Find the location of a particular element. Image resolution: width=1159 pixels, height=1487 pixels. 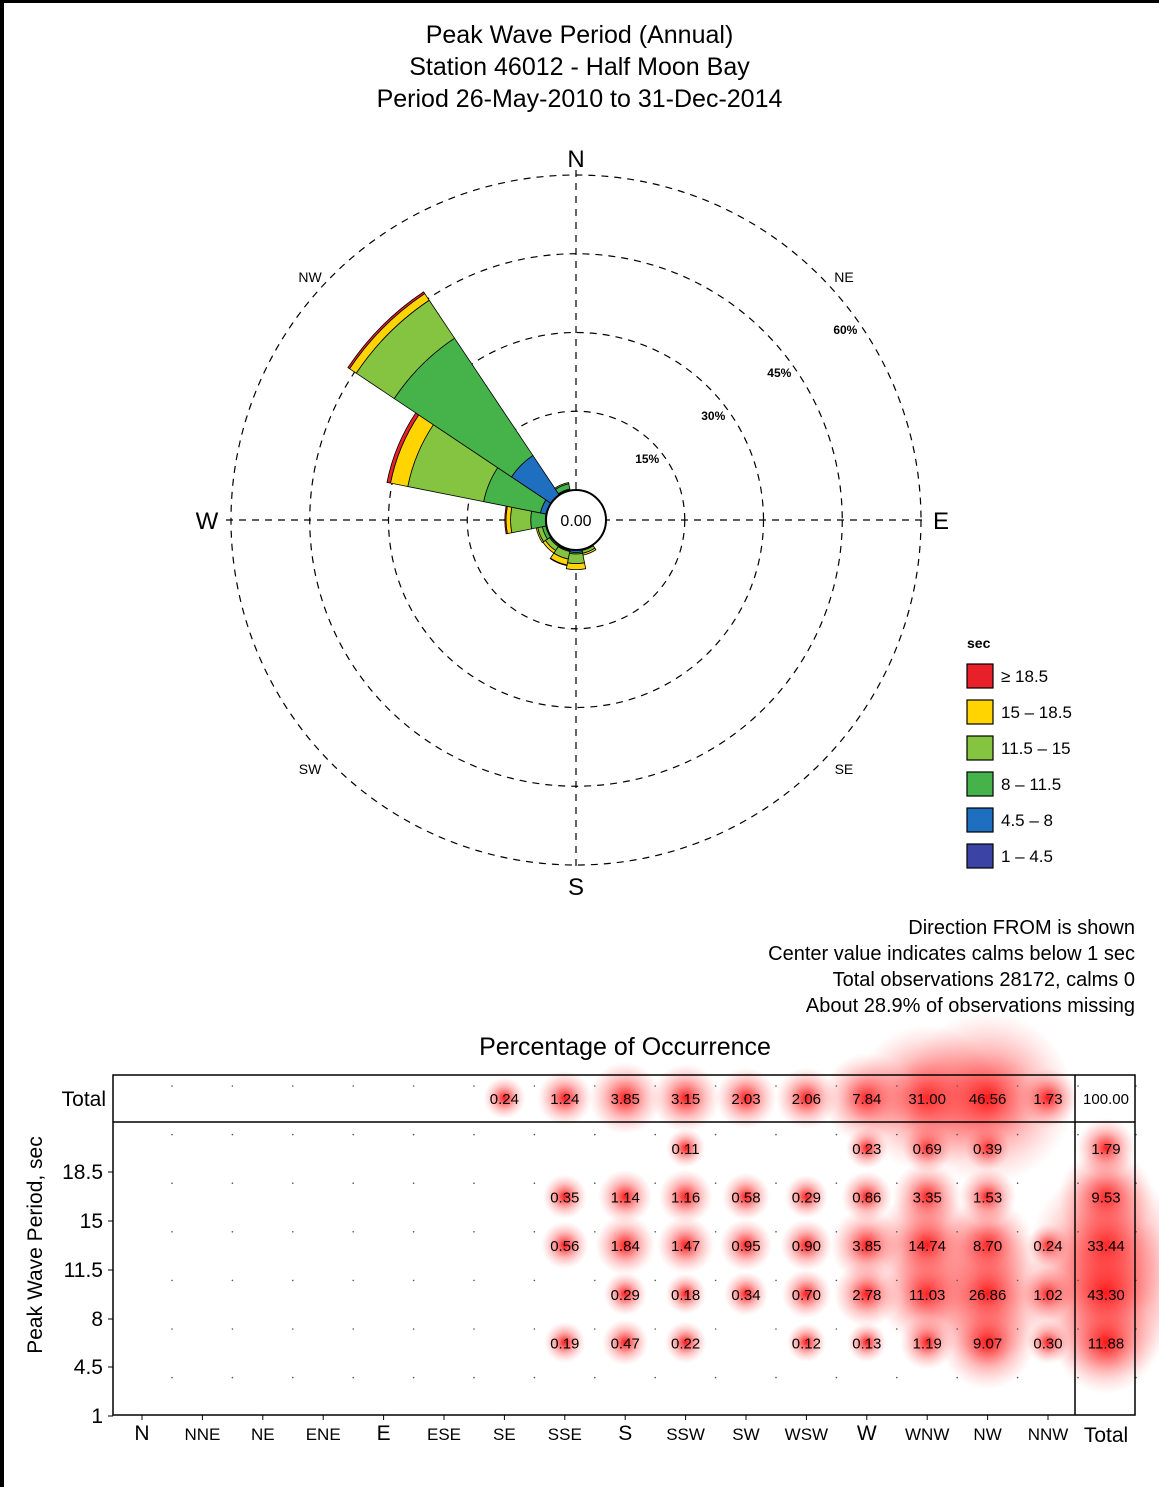

x-label-w: W is located at coordinates (867, 1433).